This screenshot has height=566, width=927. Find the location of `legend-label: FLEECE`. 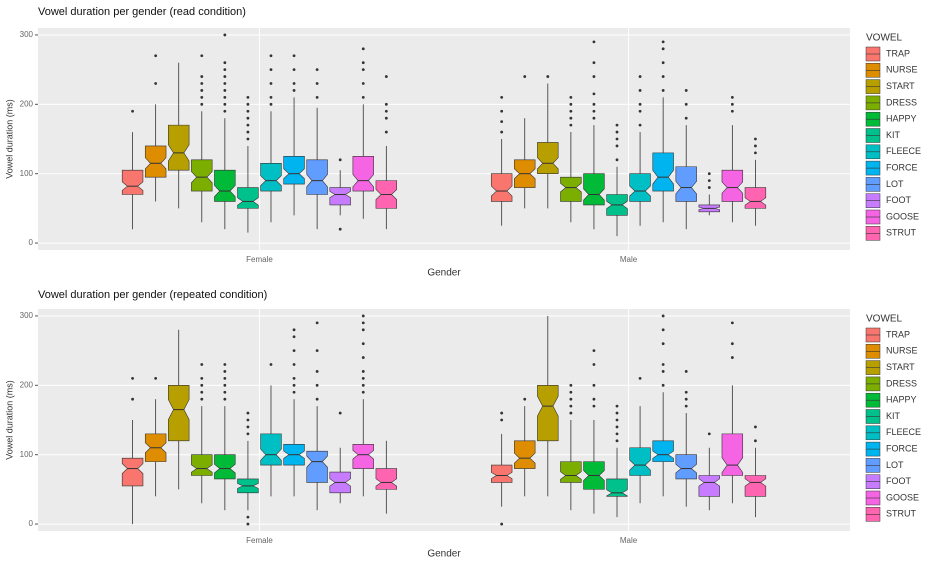

legend-label: FLEECE is located at coordinates (903, 151).